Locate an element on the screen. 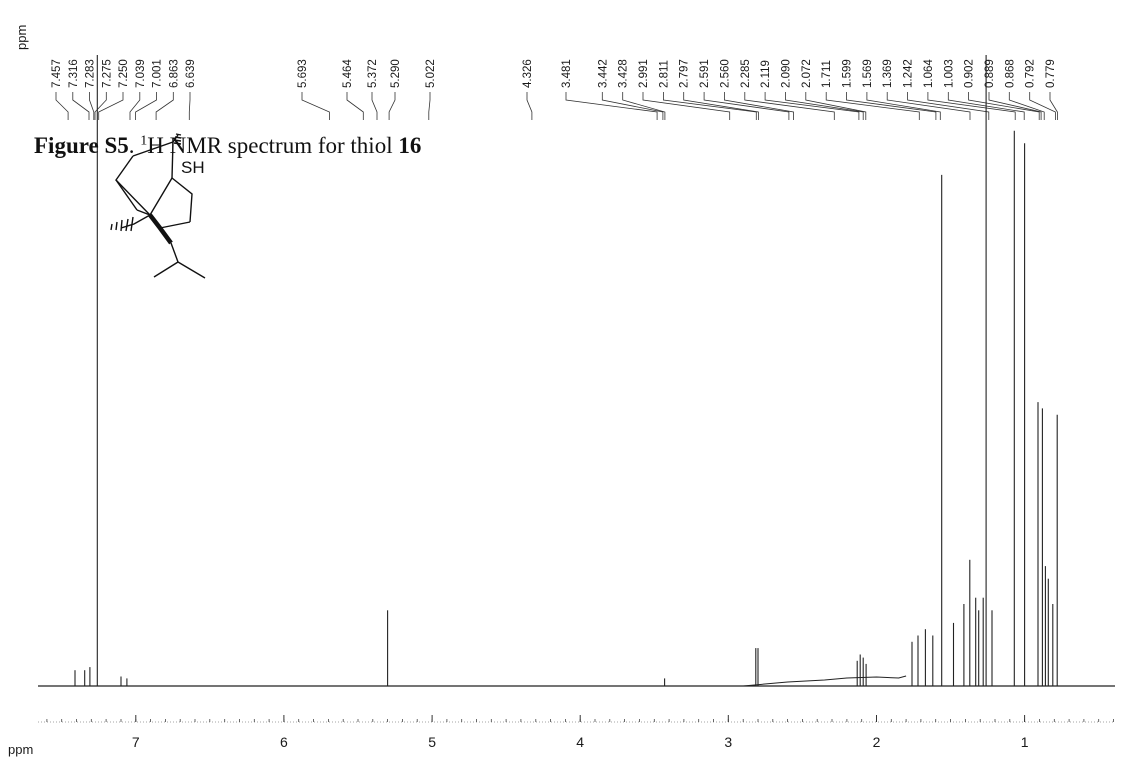 This screenshot has height=767, width=1122. peak-label: 0.889 is located at coordinates (990, 73).